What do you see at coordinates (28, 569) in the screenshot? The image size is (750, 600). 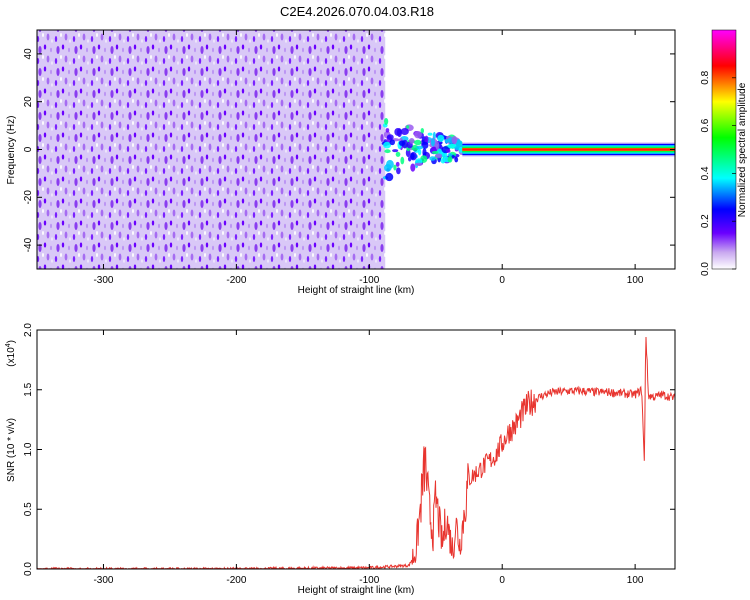 I see `y-tick-label: 0.0` at bounding box center [28, 569].